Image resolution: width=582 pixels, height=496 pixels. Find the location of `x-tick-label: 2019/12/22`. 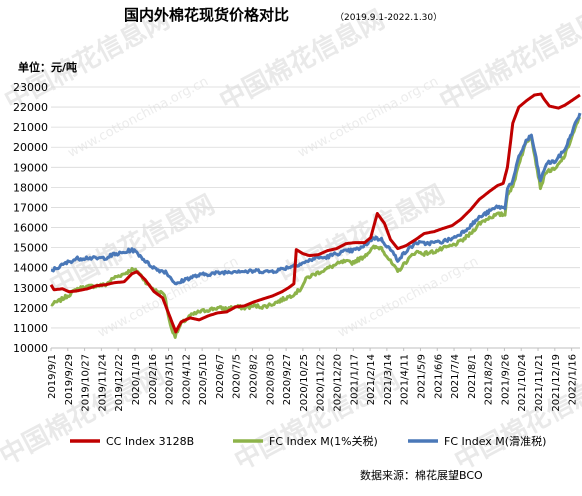

x-tick-label: 2019/12/22 is located at coordinates (119, 383).